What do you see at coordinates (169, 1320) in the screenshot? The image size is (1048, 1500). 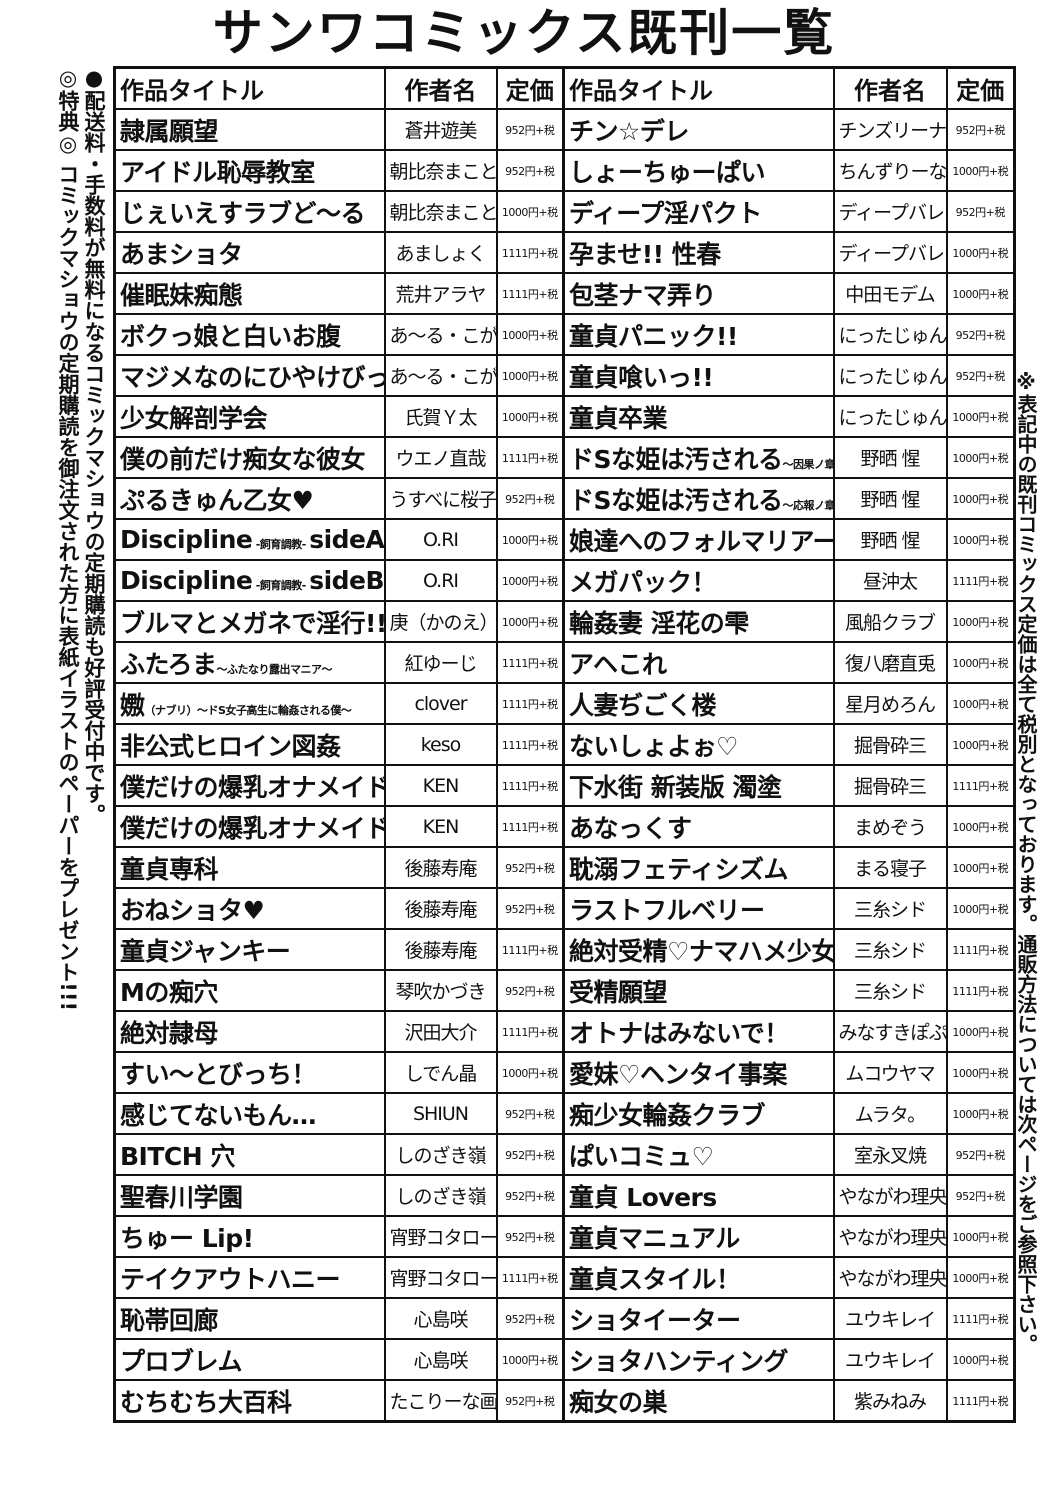 I see `book-title: 恥帯回廊` at bounding box center [169, 1320].